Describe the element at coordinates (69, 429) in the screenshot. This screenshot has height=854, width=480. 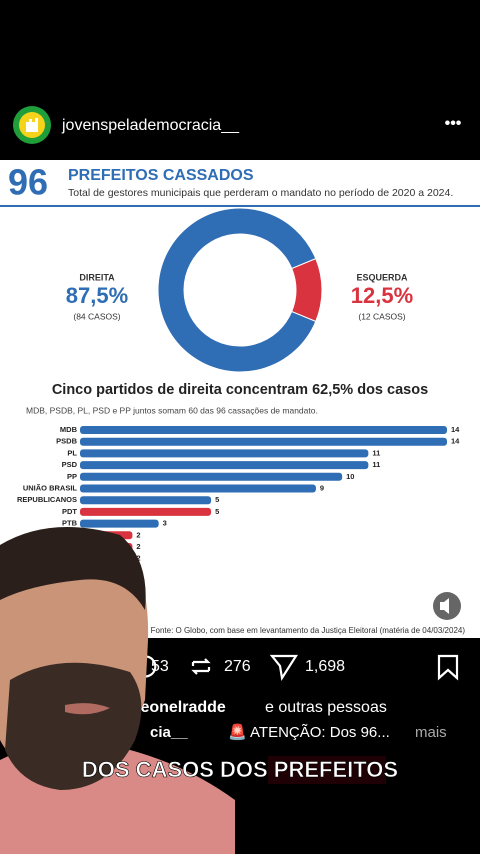
I see `bar-category: MDB` at that location.